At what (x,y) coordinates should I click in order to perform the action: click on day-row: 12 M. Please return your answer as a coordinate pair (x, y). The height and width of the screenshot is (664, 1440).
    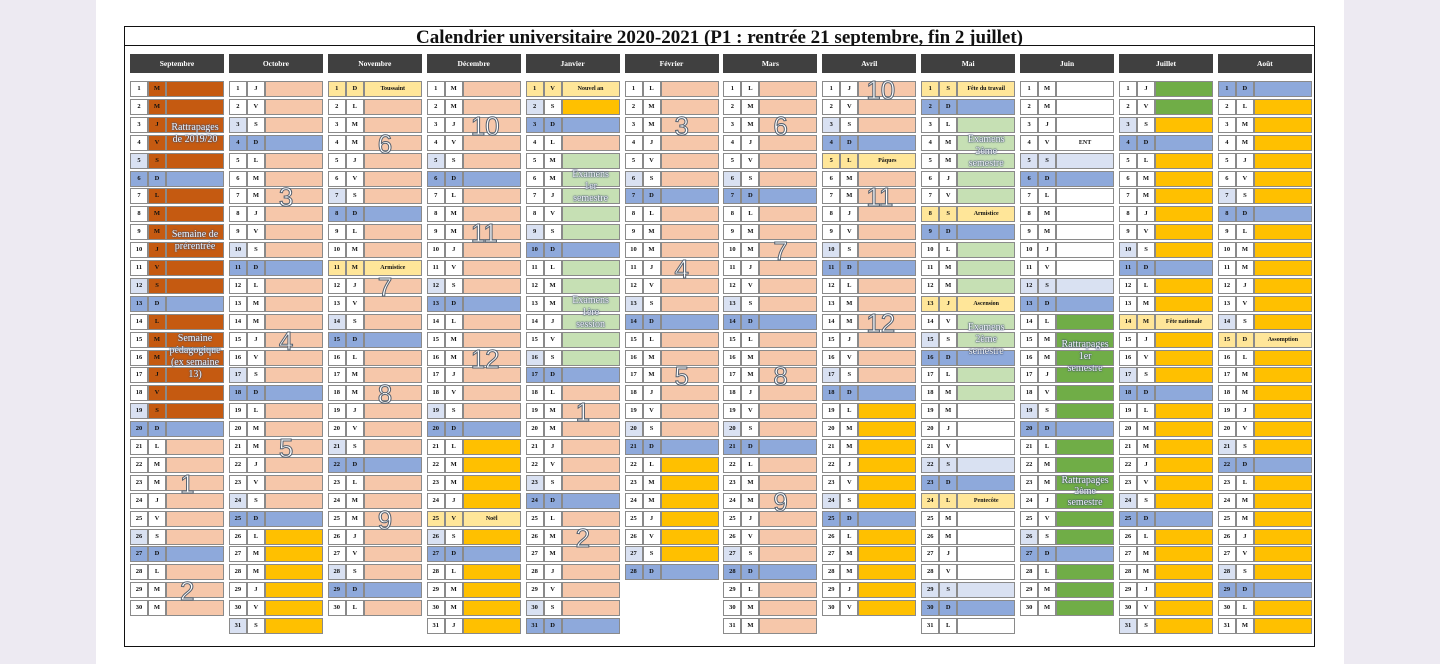
    Looking at the image, I should click on (572, 286).